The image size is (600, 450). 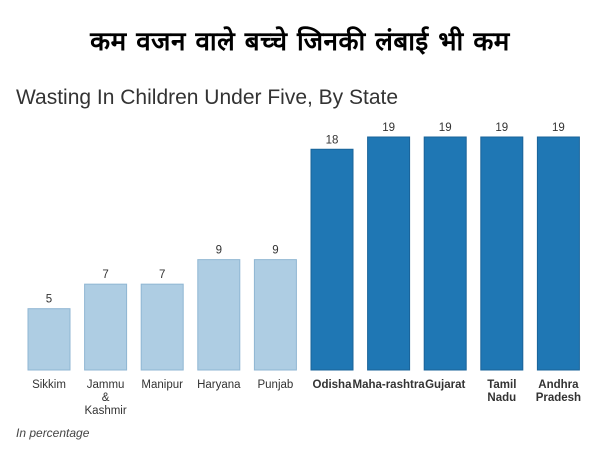 What do you see at coordinates (49, 300) in the screenshot?
I see `bar-value-label: 5` at bounding box center [49, 300].